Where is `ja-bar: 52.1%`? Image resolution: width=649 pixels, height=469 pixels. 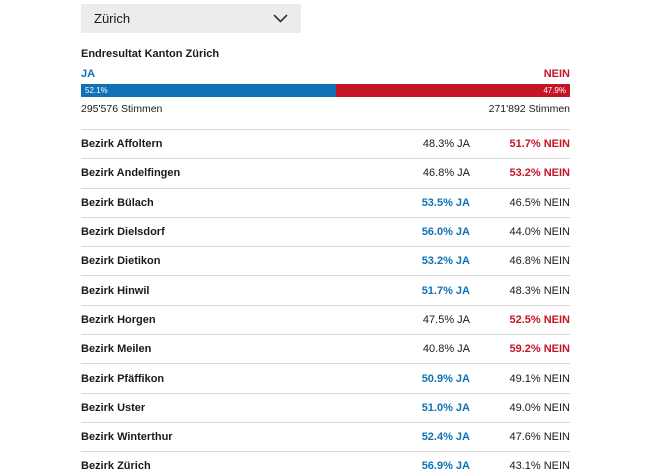 ja-bar: 52.1% is located at coordinates (208, 90).